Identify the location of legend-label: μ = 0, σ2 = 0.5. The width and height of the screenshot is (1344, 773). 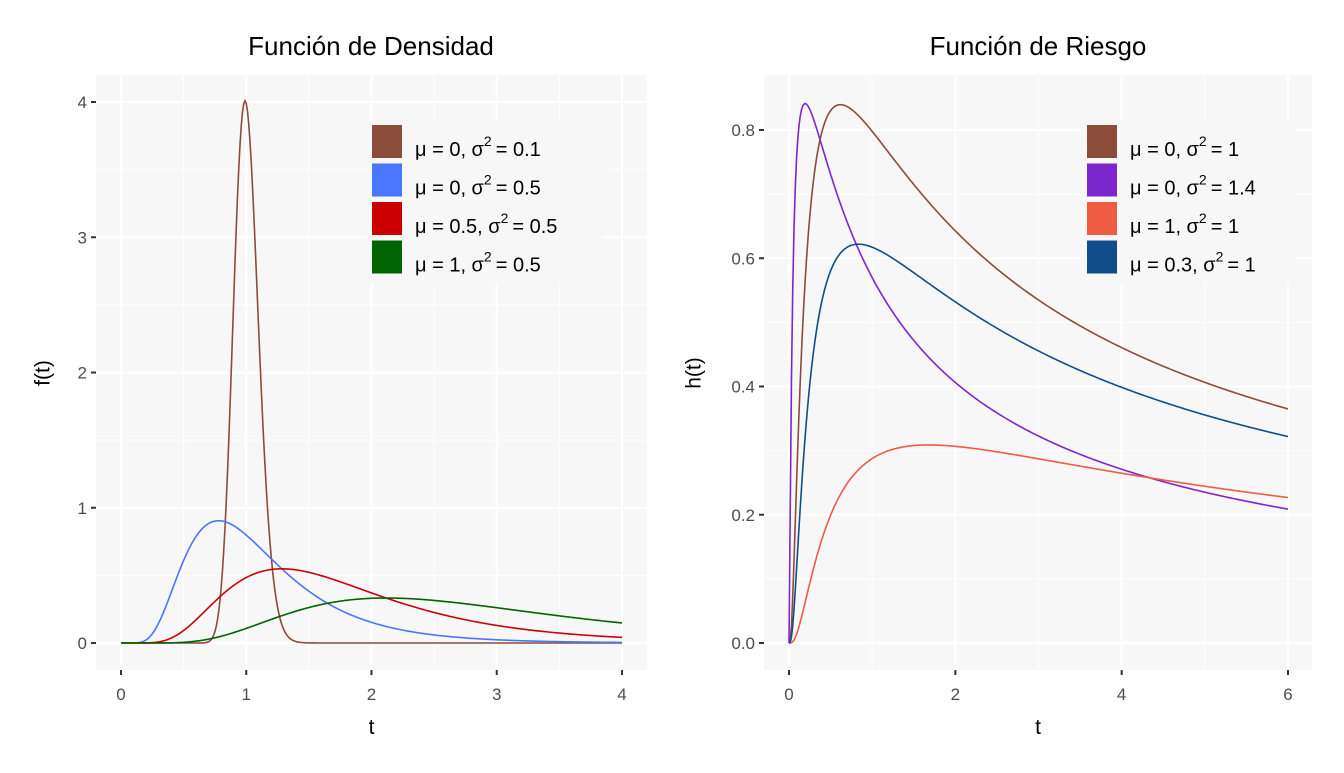
(478, 186).